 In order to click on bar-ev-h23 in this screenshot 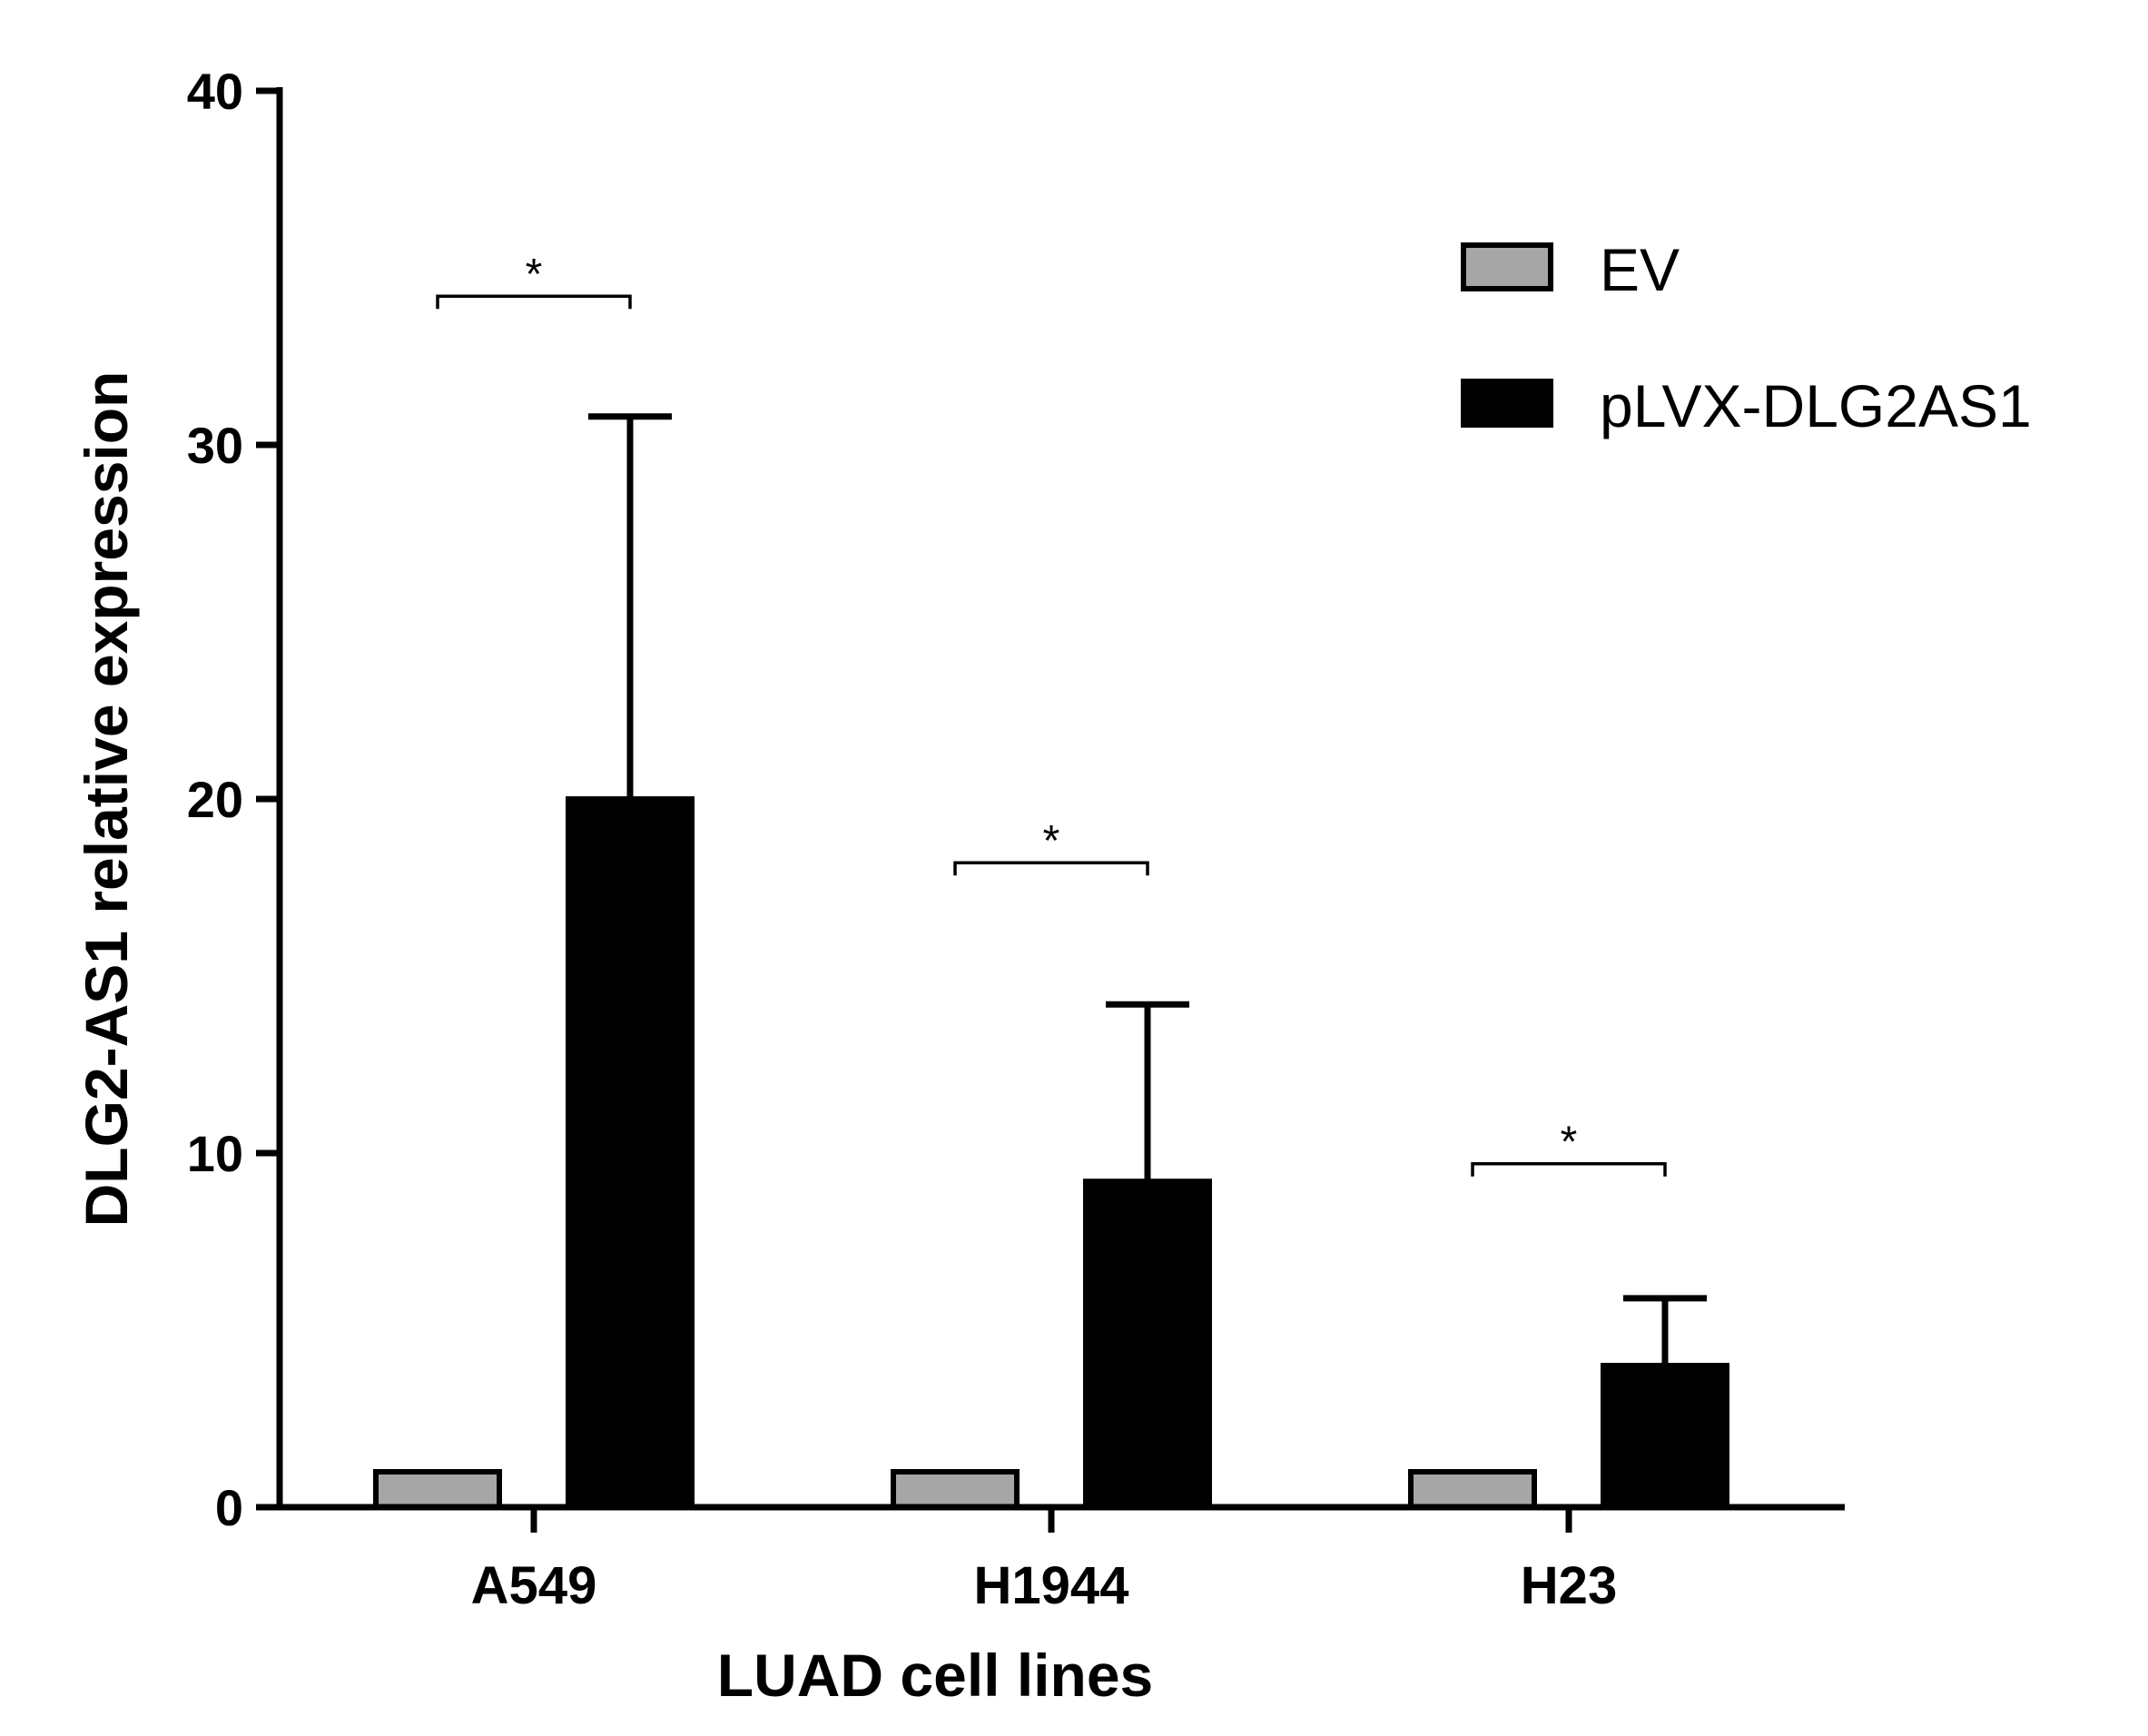, I will do `click(1473, 1489)`.